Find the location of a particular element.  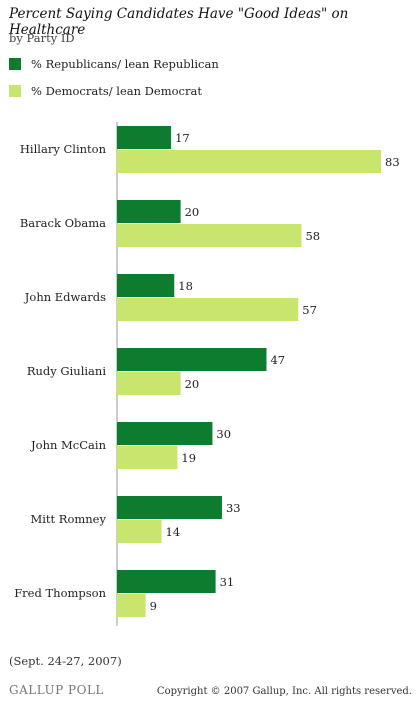

category-label-john-mccain: John McCain is located at coordinates (68, 445).